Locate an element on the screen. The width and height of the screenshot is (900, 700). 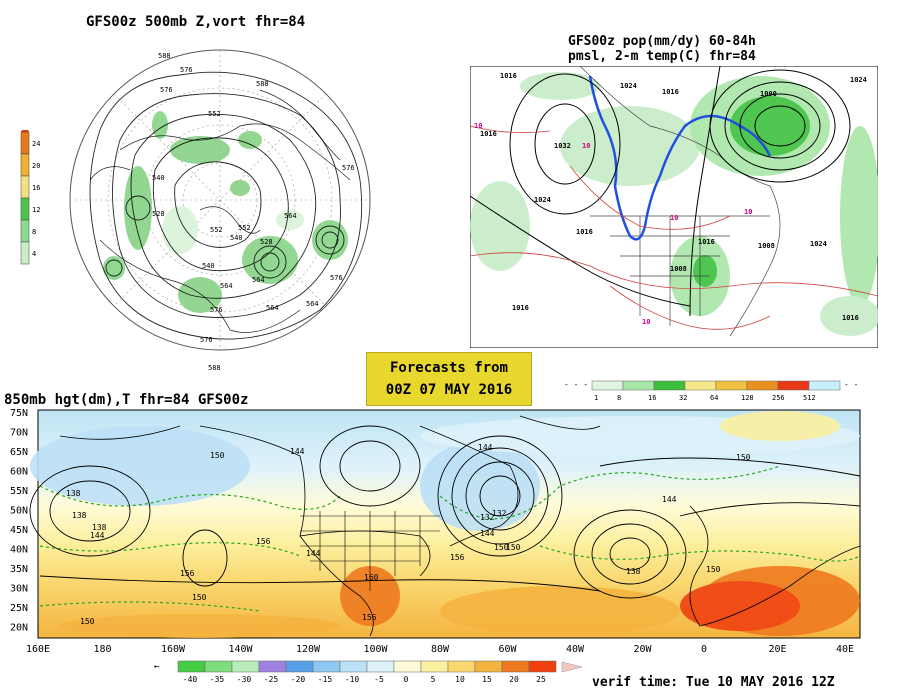
forecast-init-line1: Forecasts from is located at coordinates (448, 368).